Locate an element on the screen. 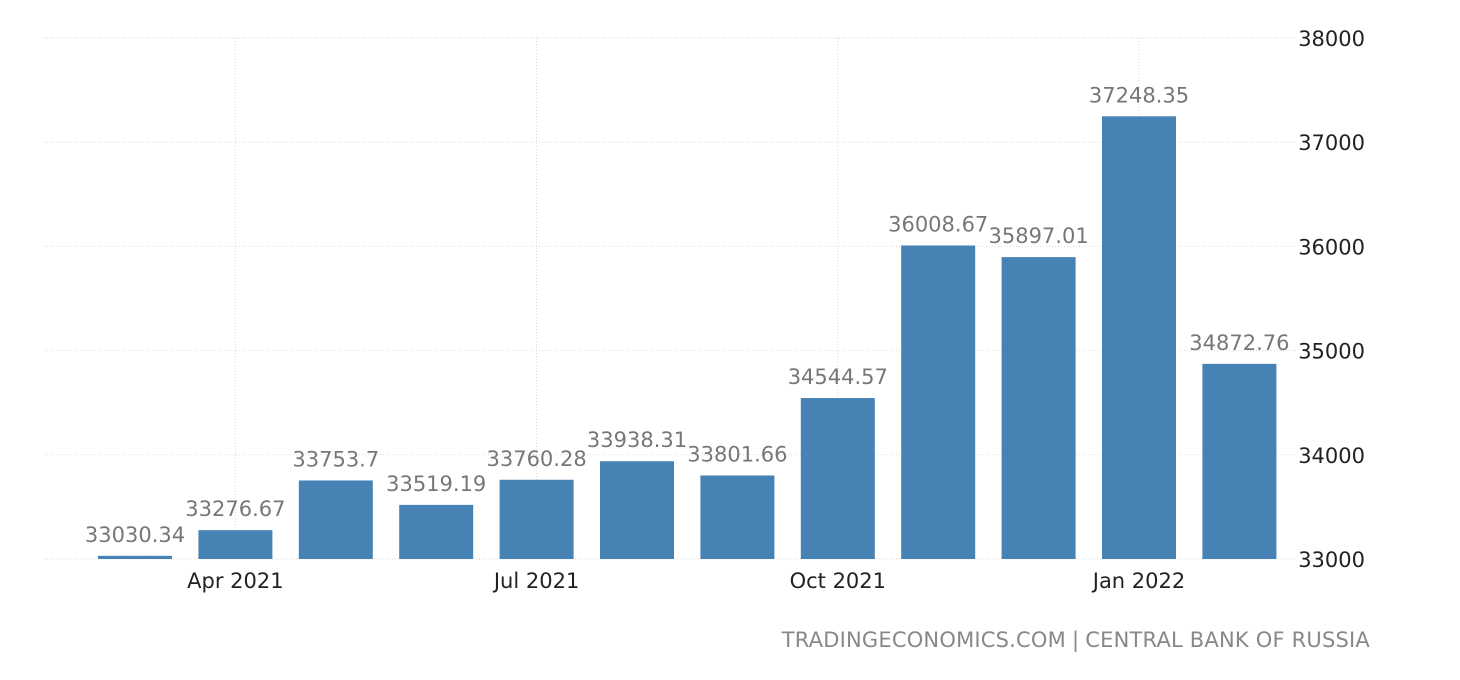 The image size is (1460, 680). source-site: TRADINGECONOMICS.COM is located at coordinates (923, 640).